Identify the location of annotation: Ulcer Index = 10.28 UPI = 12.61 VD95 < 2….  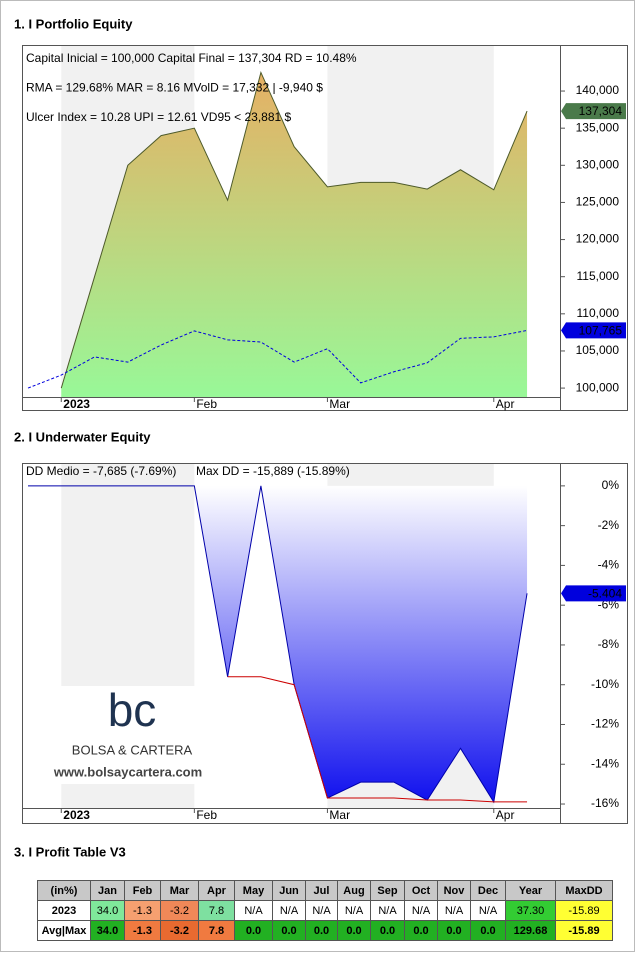
(159, 117).